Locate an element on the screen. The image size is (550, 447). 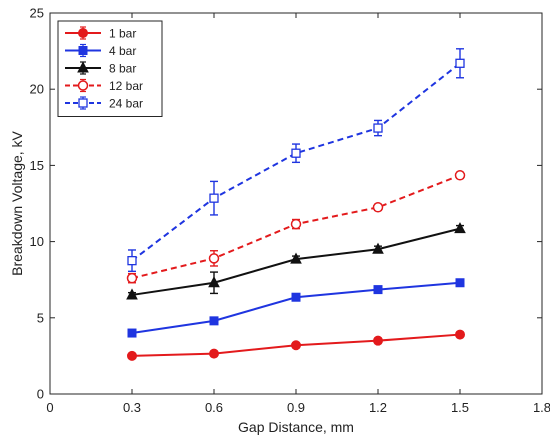
y-tick-label: 25 is located at coordinates (37, 13).